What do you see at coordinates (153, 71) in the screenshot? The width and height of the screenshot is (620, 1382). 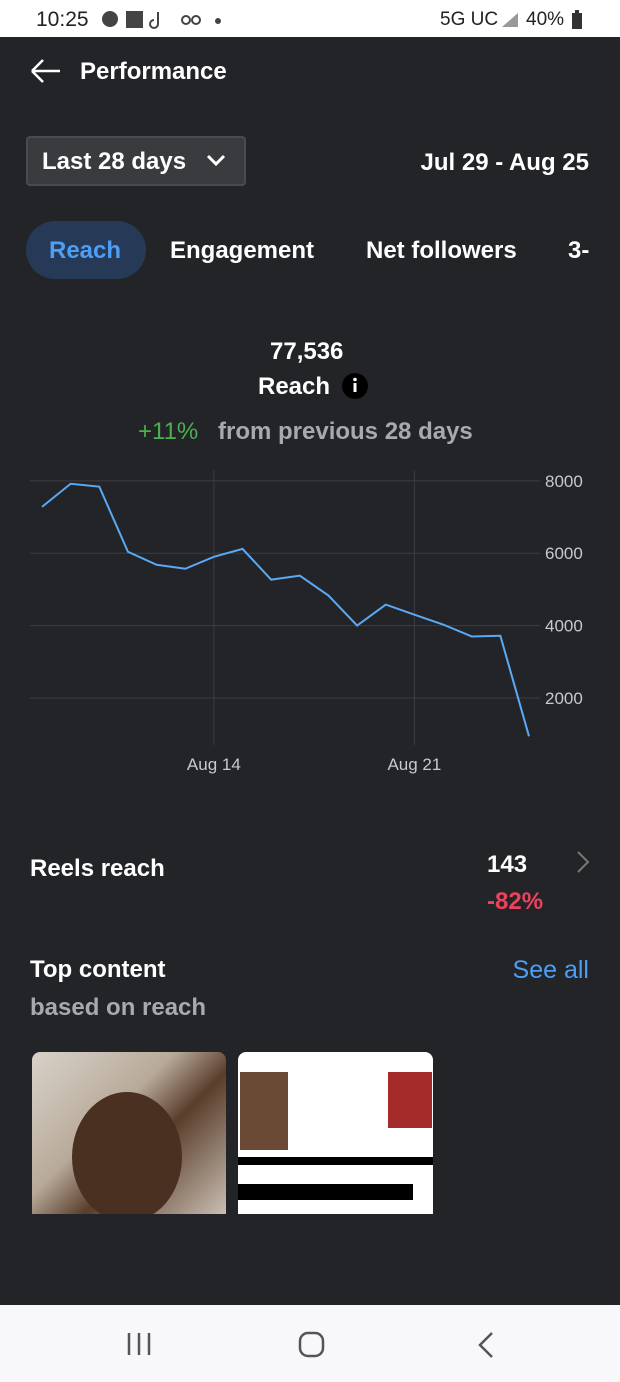 I see `page-title: Performance` at bounding box center [153, 71].